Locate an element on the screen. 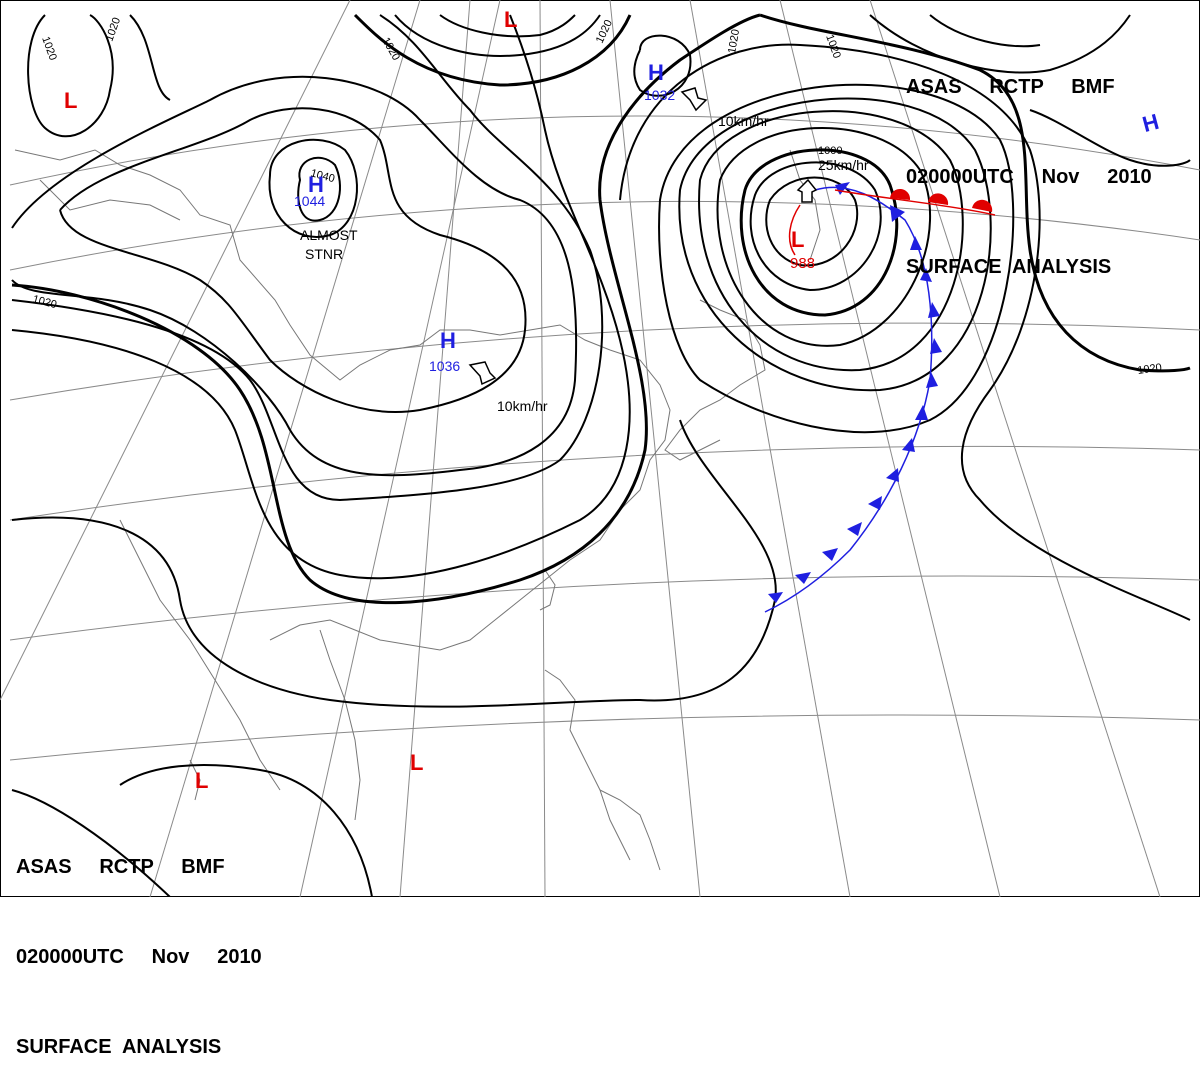 The width and height of the screenshot is (1200, 1092). high-center-value: 1036 is located at coordinates (444, 366).